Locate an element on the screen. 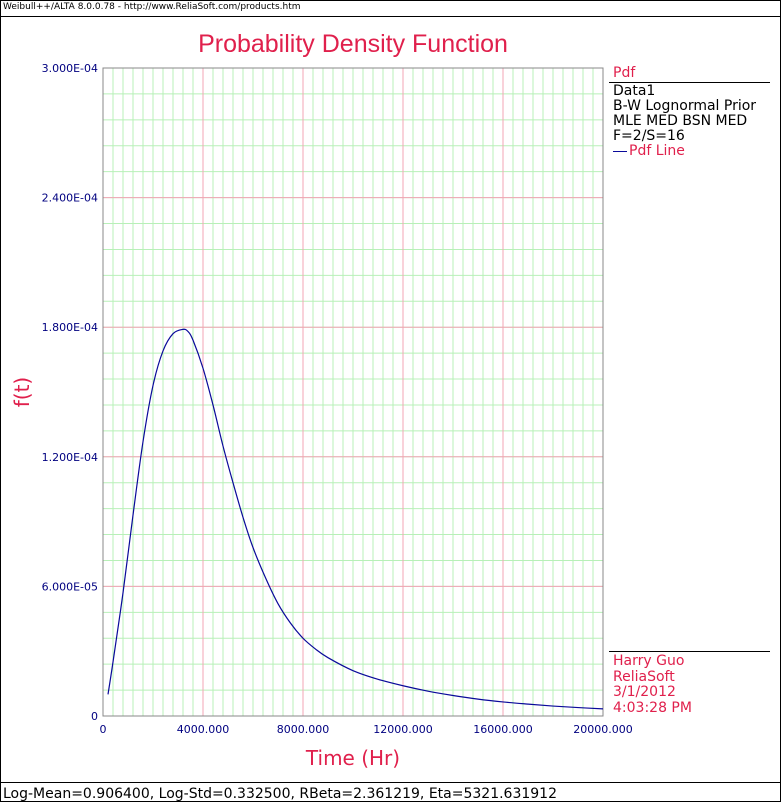 The image size is (781, 803). legend-series-label: Pdf Line is located at coordinates (657, 151).